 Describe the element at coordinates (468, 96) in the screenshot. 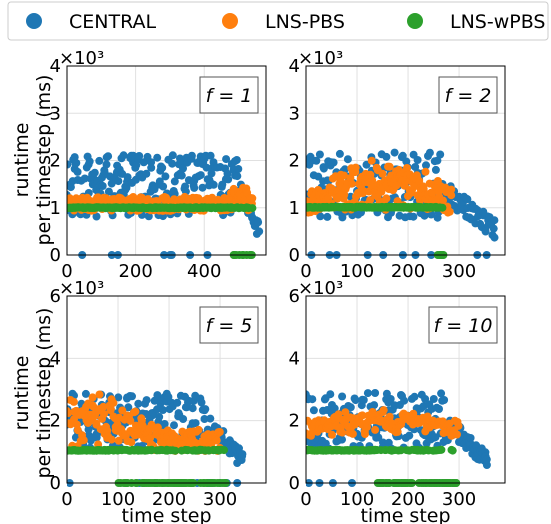

I see `annotation-label: f = 2` at that location.